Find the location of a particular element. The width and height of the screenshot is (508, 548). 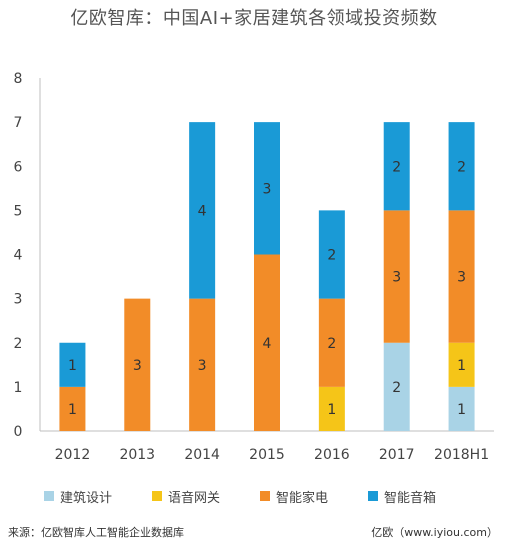

y-tick-label: 7 is located at coordinates (18, 123).